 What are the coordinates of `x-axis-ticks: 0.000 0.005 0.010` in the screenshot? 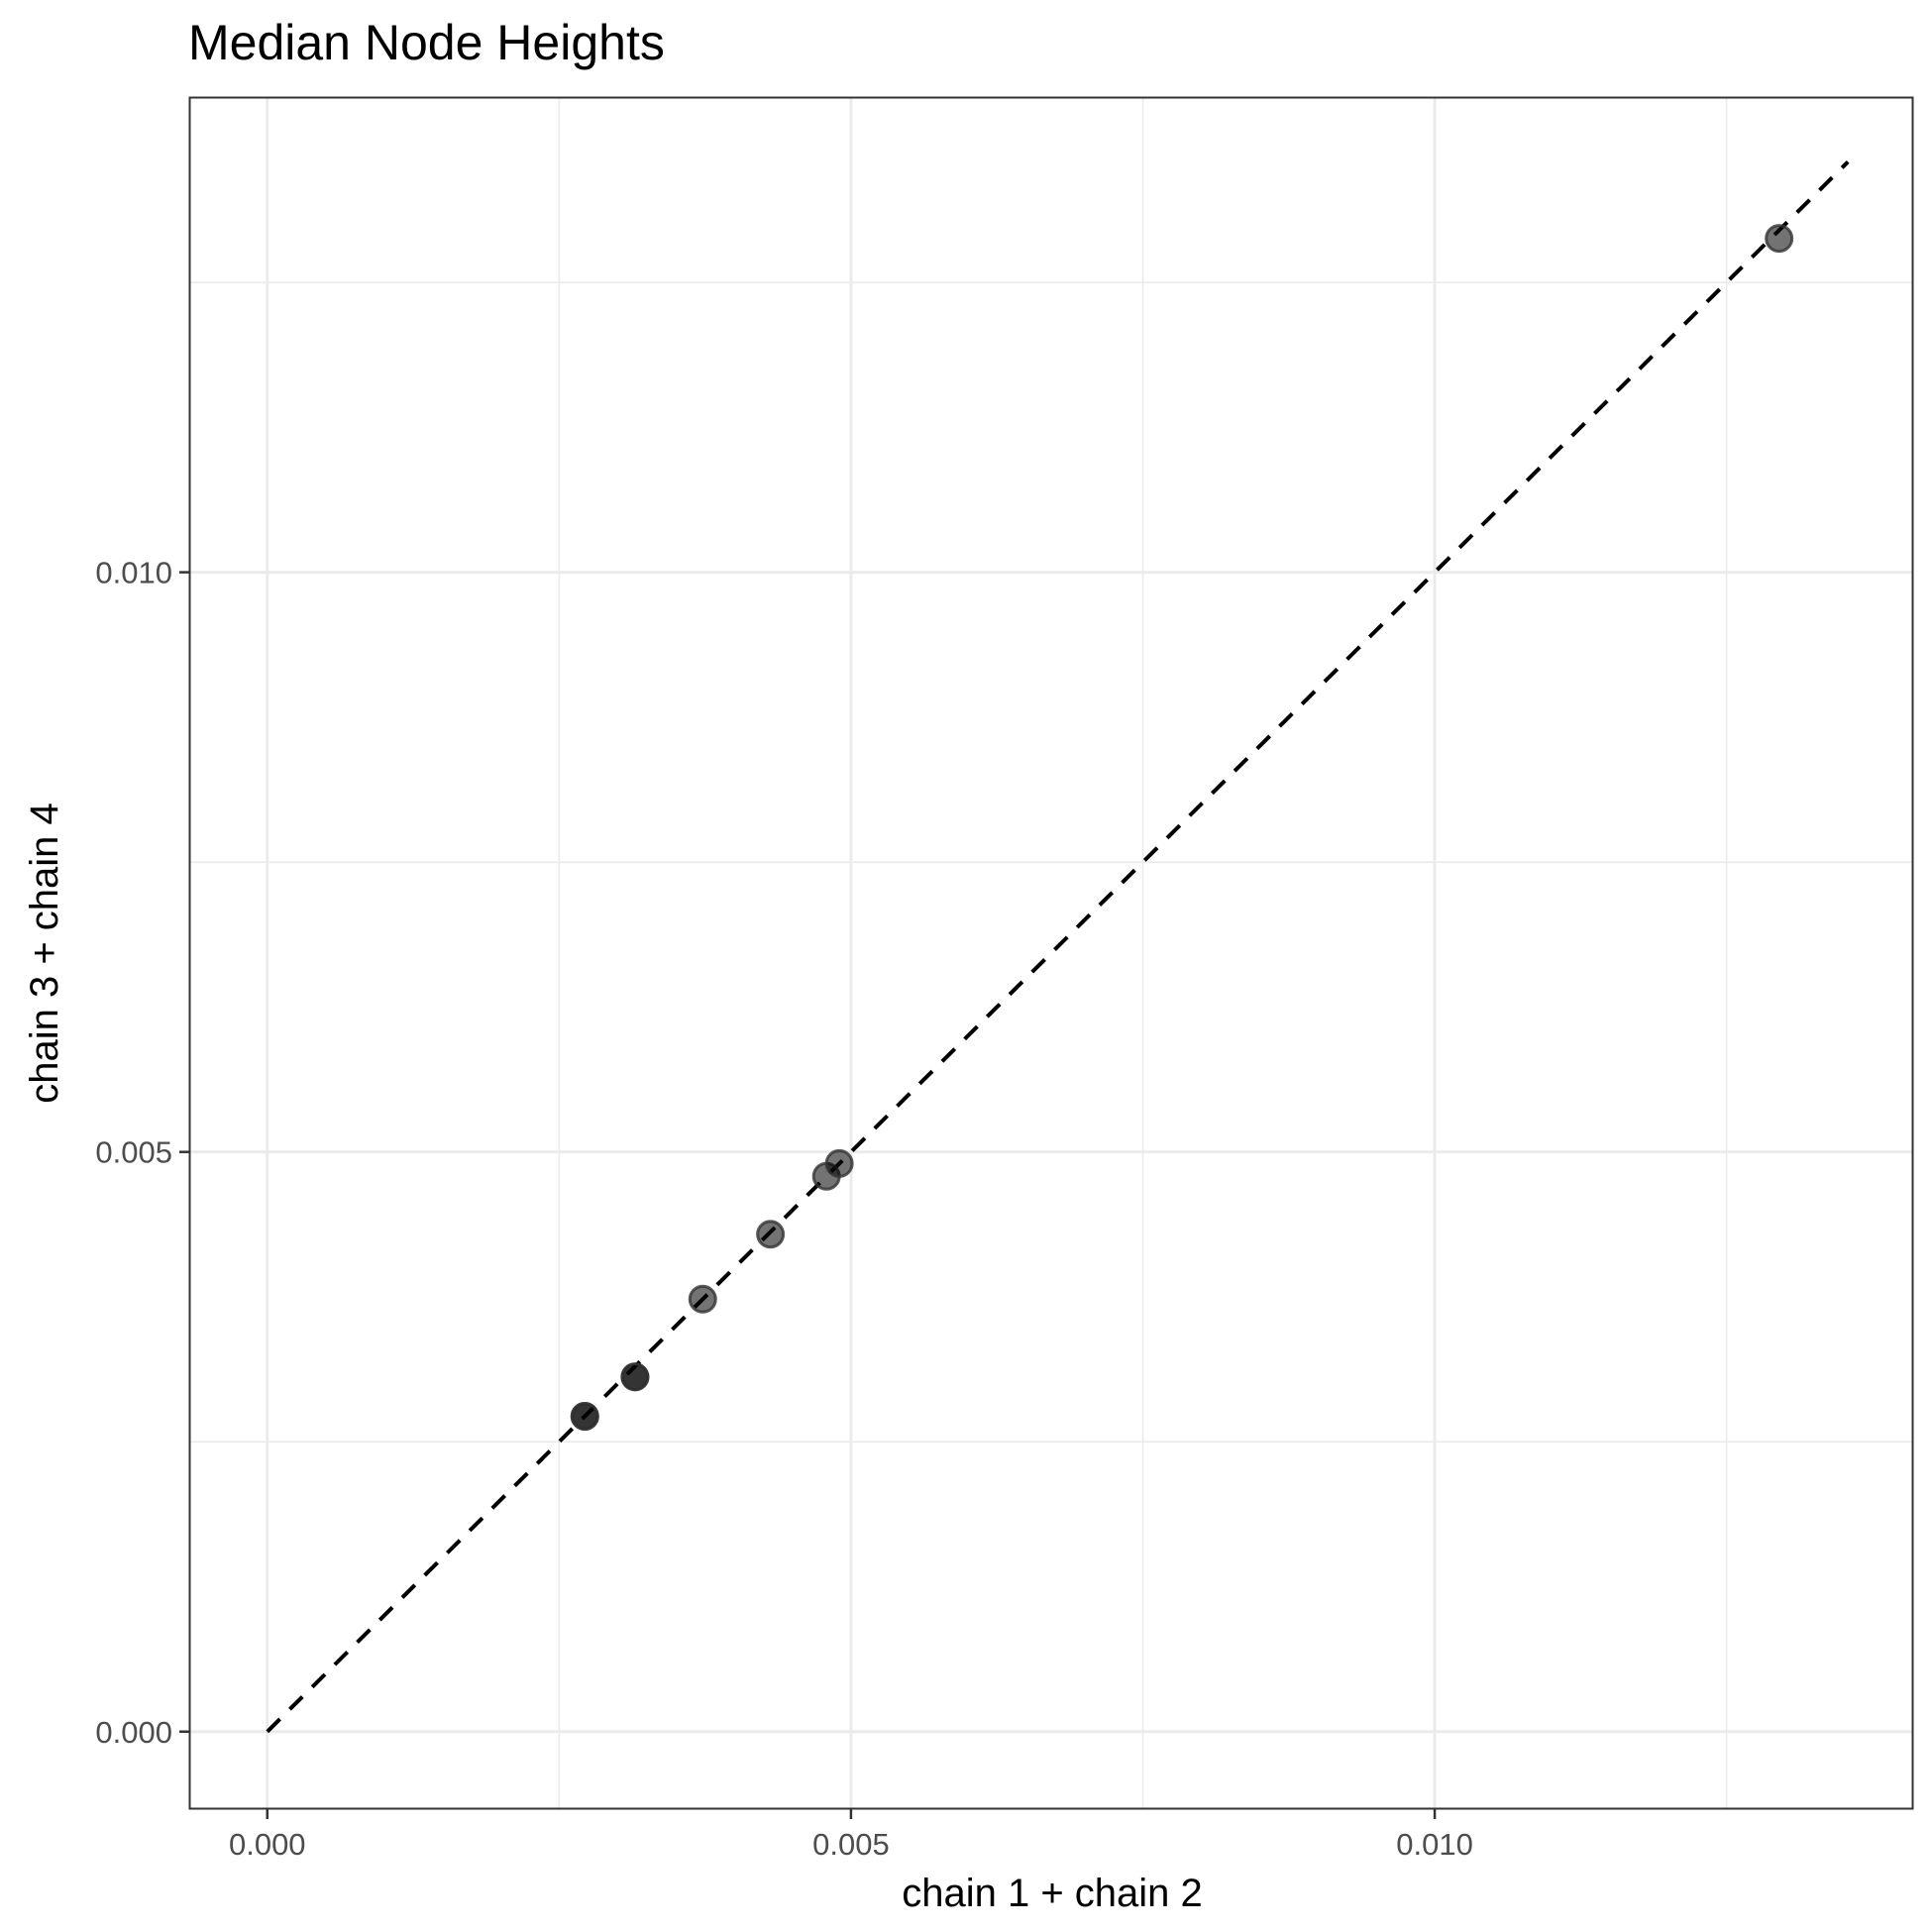 It's located at (851, 1835).